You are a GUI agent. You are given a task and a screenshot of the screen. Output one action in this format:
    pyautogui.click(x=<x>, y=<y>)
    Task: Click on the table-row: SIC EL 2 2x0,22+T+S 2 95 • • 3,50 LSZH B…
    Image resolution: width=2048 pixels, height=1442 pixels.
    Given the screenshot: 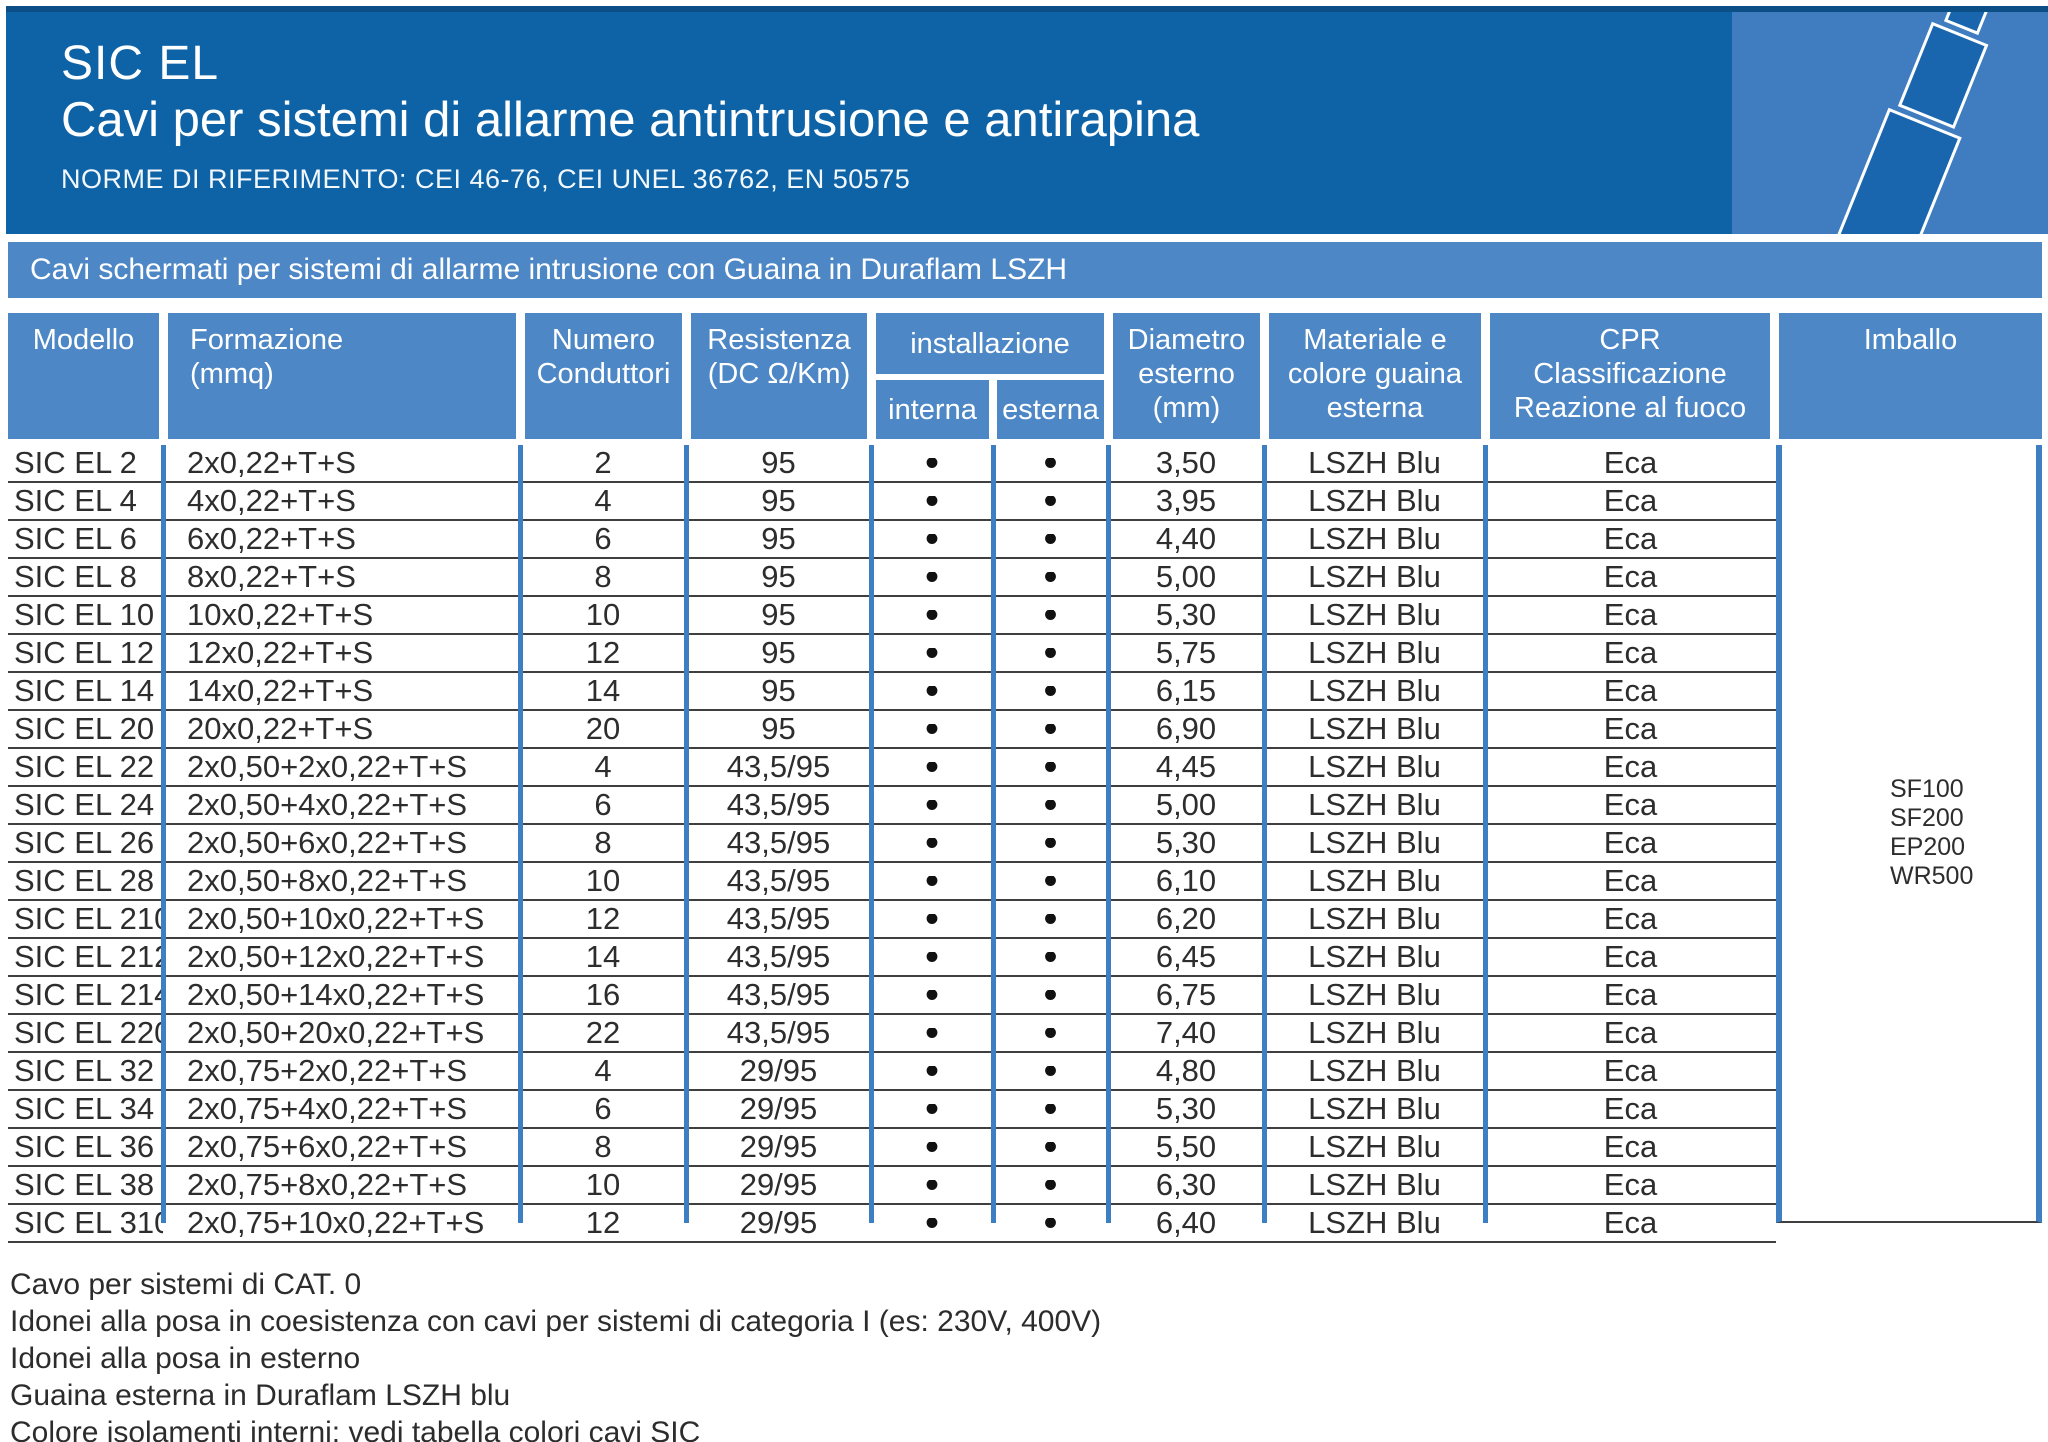 What is the action you would take?
    pyautogui.click(x=892, y=464)
    